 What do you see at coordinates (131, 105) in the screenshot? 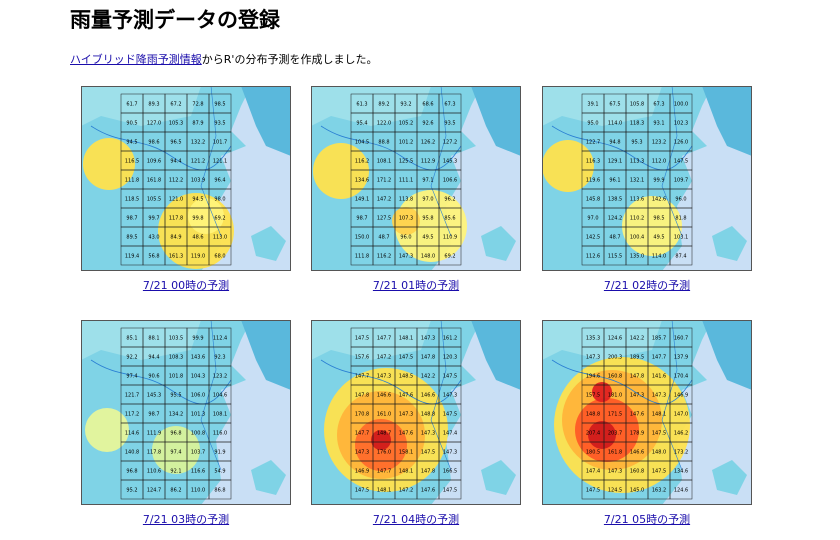
I see `grid-value: 61.7` at bounding box center [131, 105].